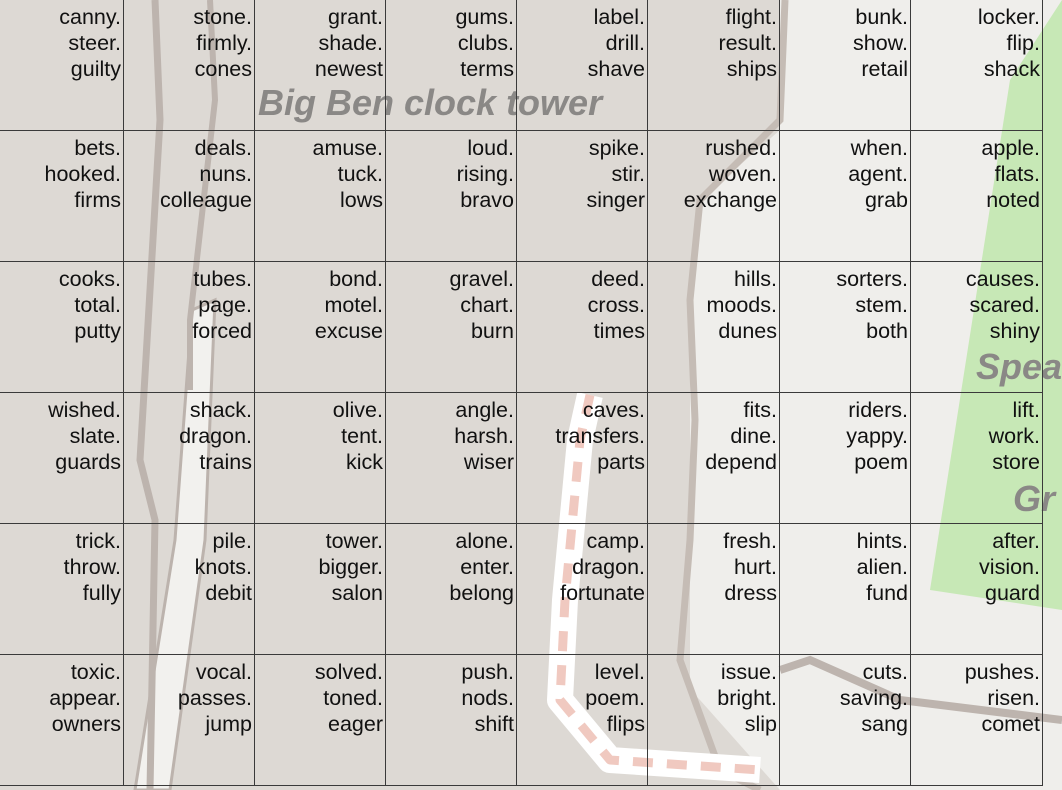 The image size is (1062, 790). I want to click on grid-cell: deals. nuns. colleague, so click(189, 196).